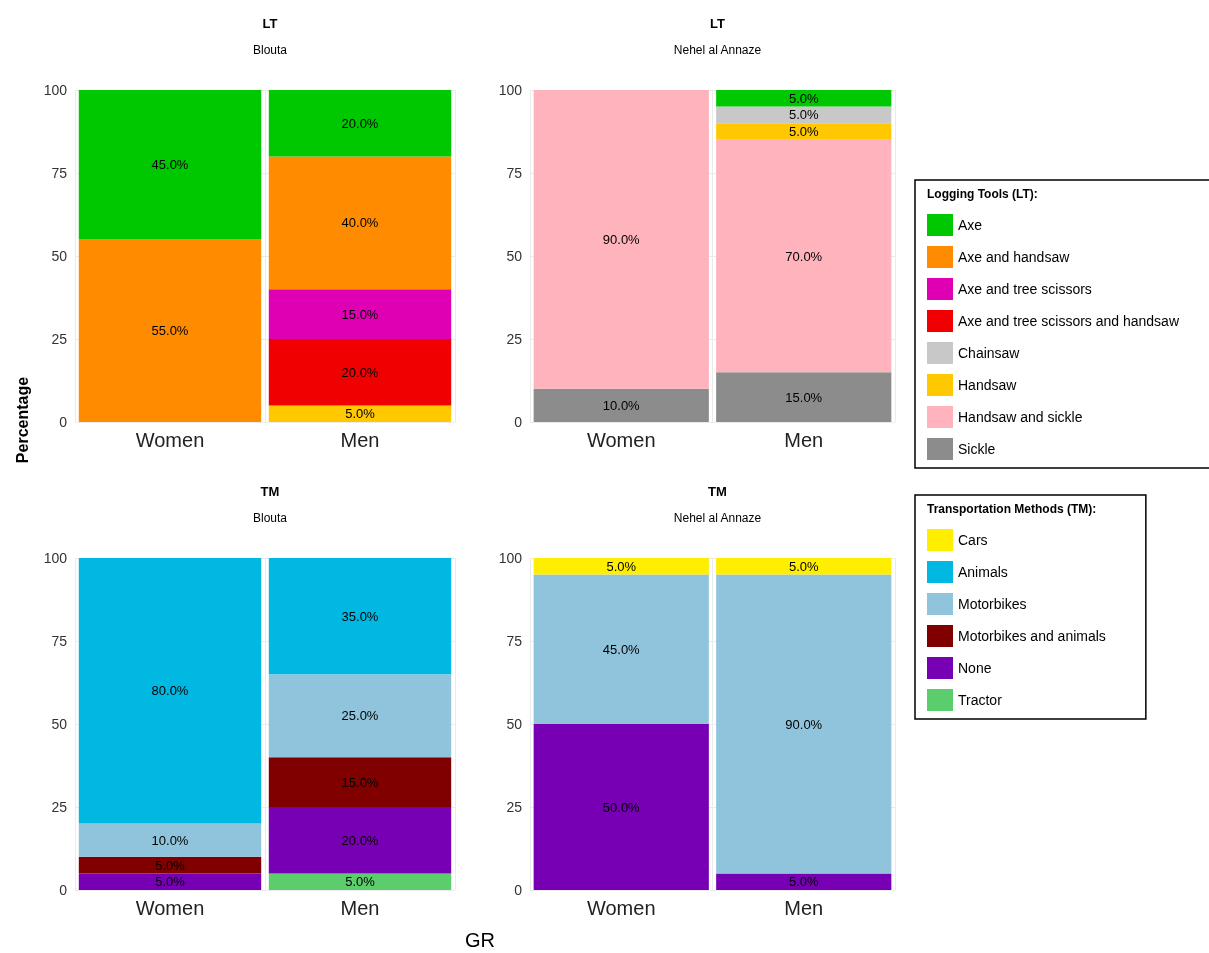  Describe the element at coordinates (22, 420) in the screenshot. I see `y-axis-title: Percentage` at that location.